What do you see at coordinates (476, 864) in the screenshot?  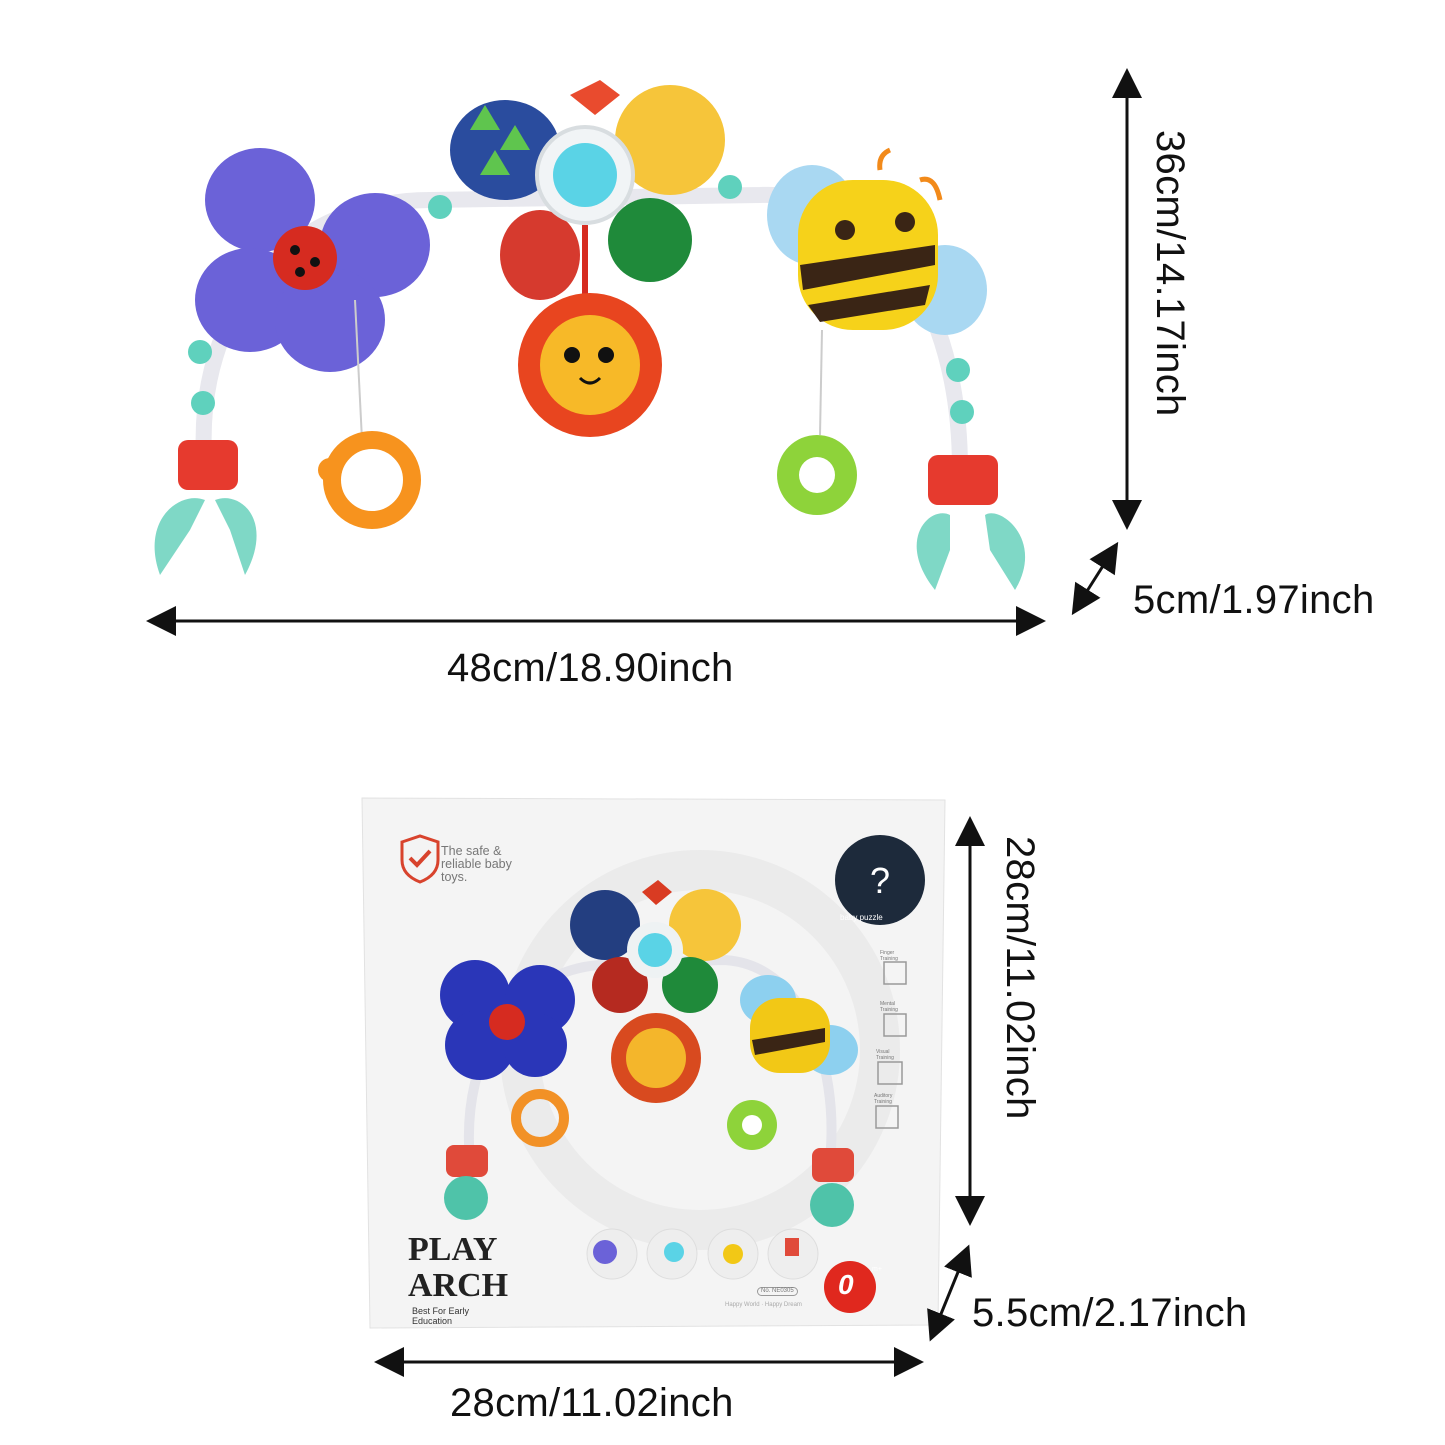 I see `safety-text: The safe & reliable baby toys.` at bounding box center [476, 864].